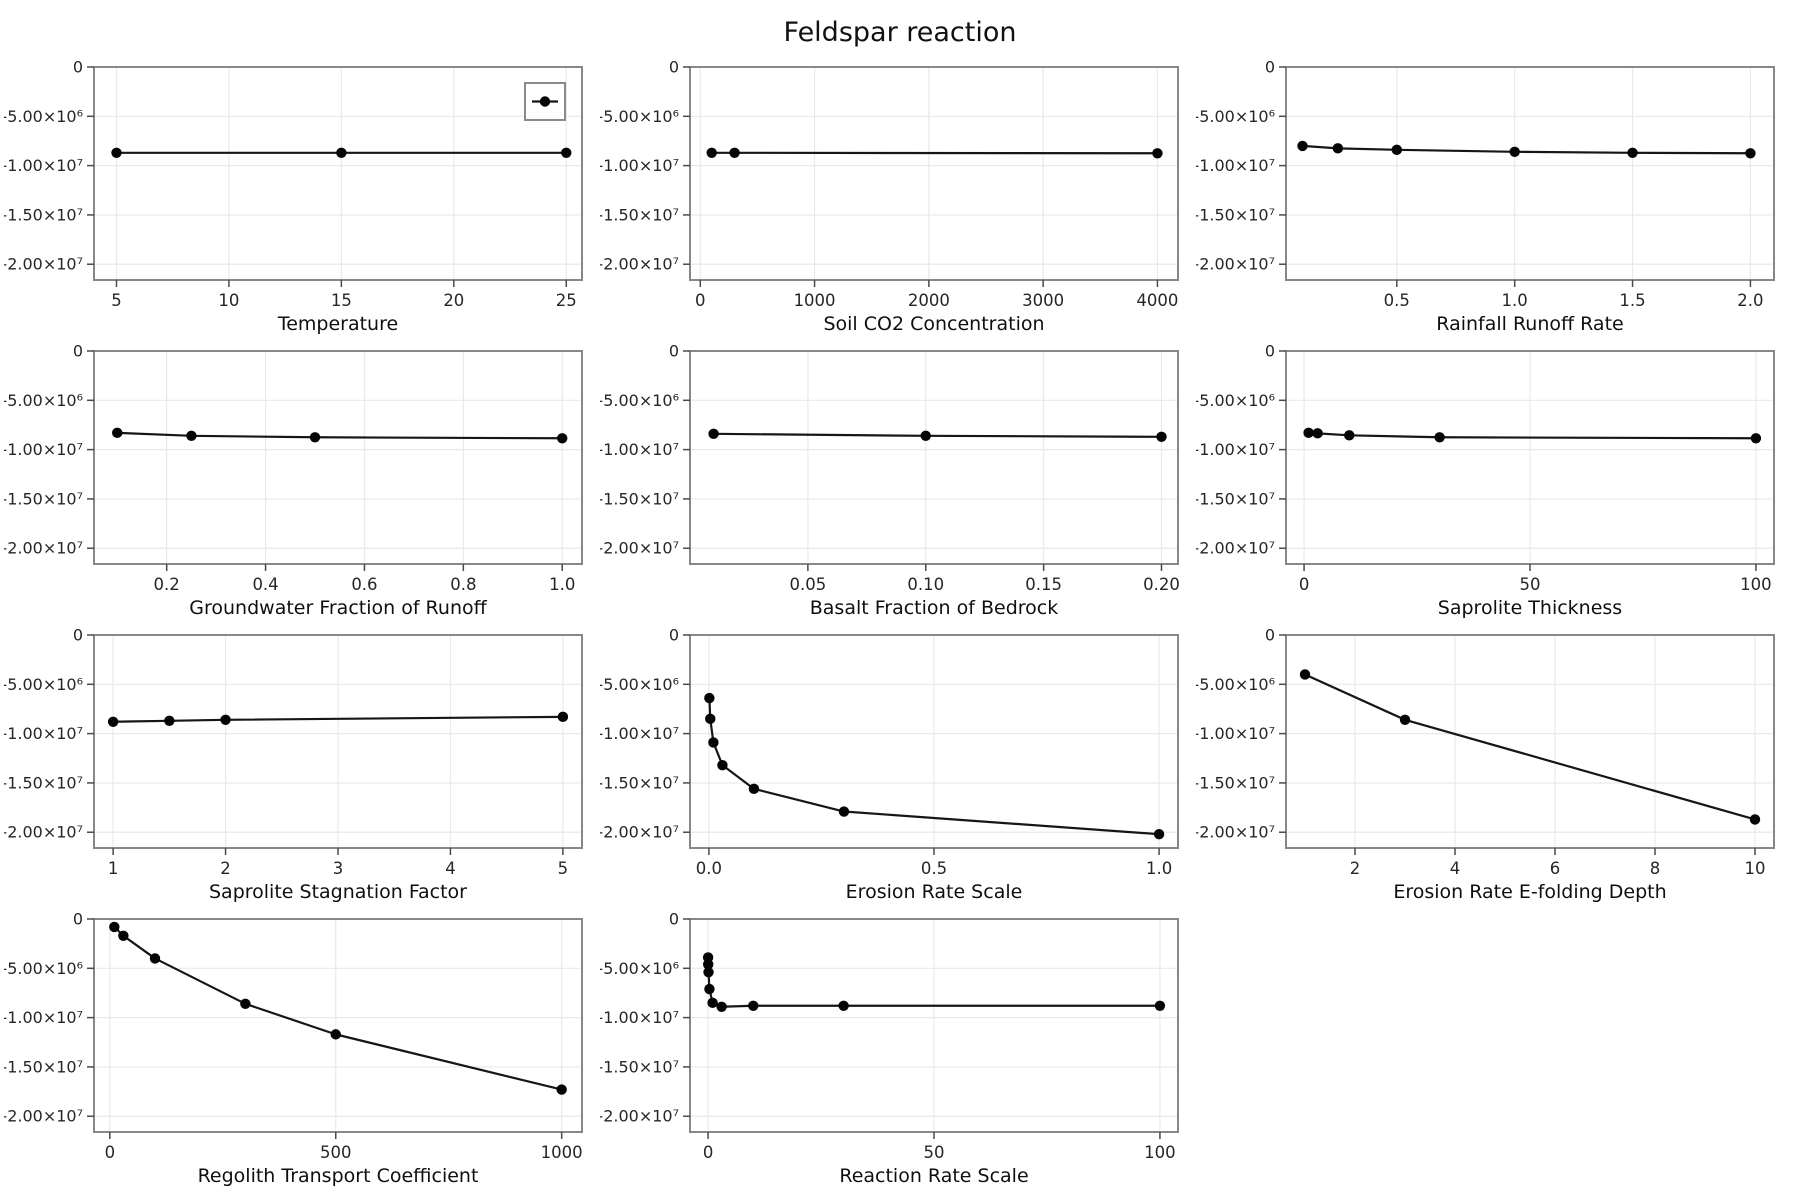 Image resolution: width=1800 pixels, height=1200 pixels. What do you see at coordinates (900, 32) in the screenshot?
I see `page-title: Feldspar reaction` at bounding box center [900, 32].